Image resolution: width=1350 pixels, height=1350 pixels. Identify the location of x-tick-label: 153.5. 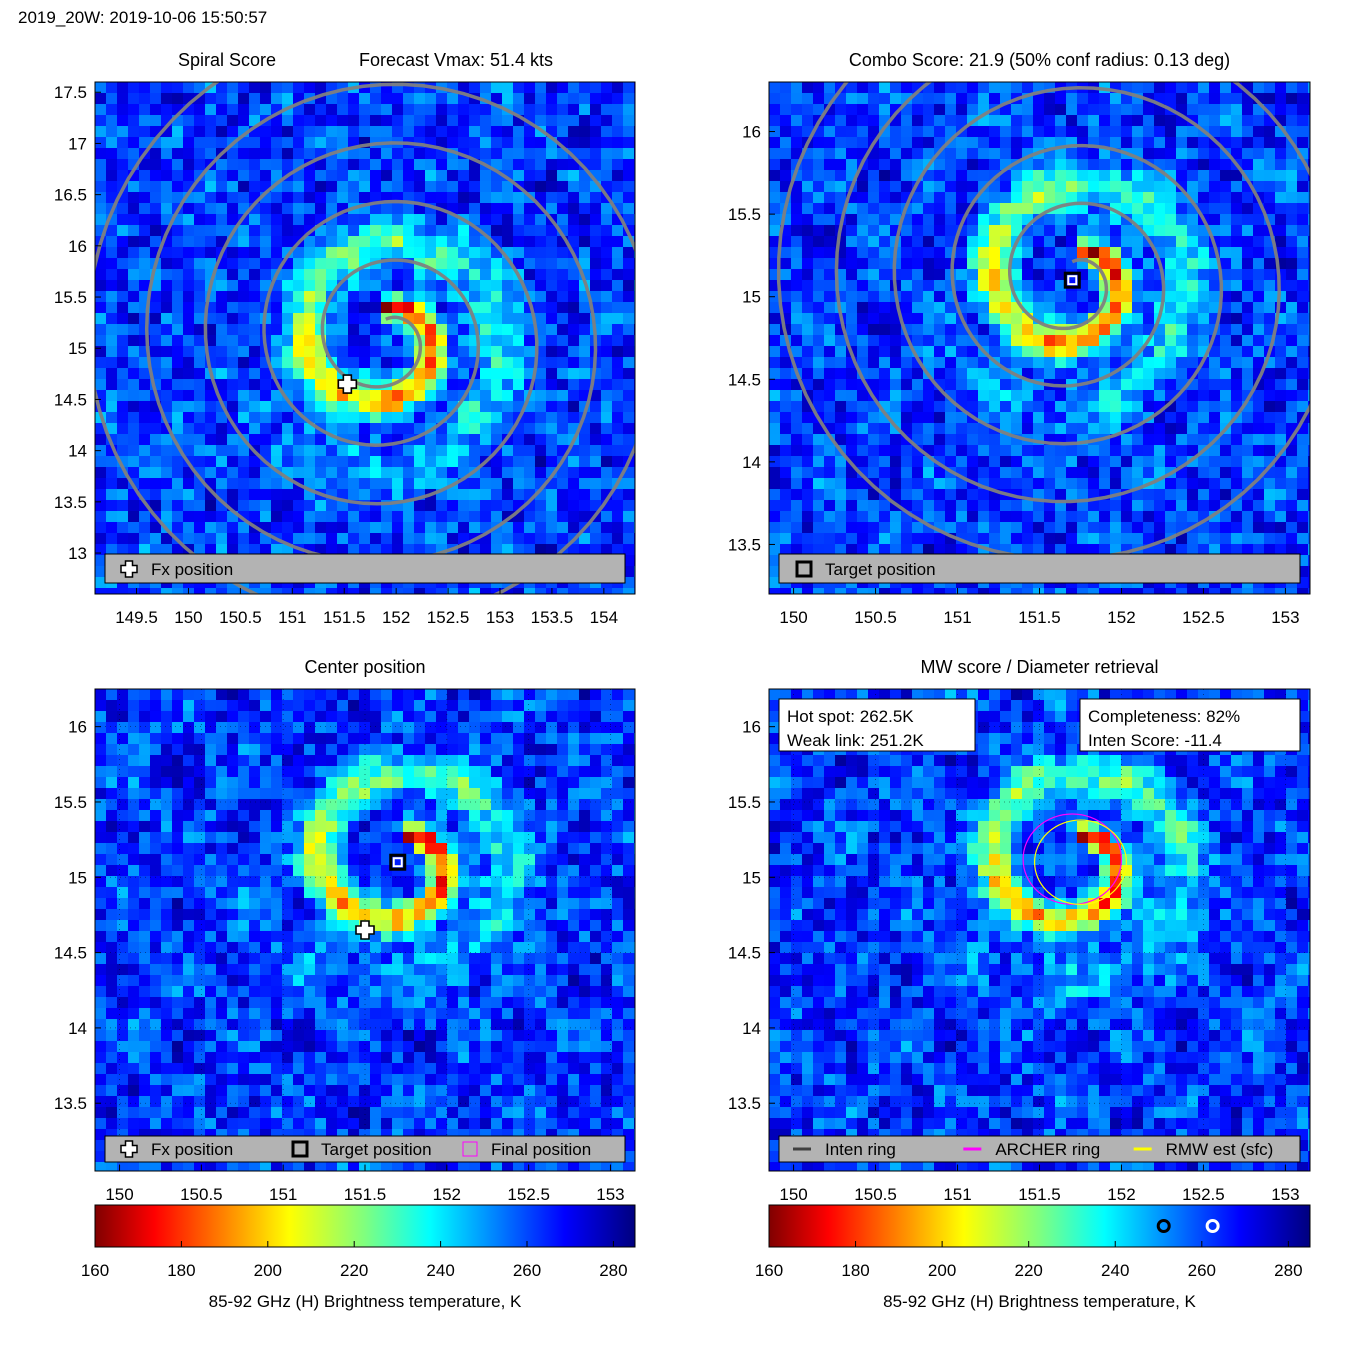
(552, 617).